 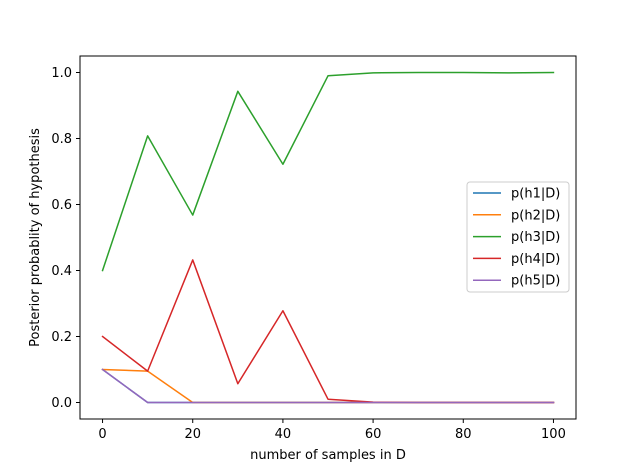 What do you see at coordinates (328, 386) in the screenshot?
I see `series-line-h5` at bounding box center [328, 386].